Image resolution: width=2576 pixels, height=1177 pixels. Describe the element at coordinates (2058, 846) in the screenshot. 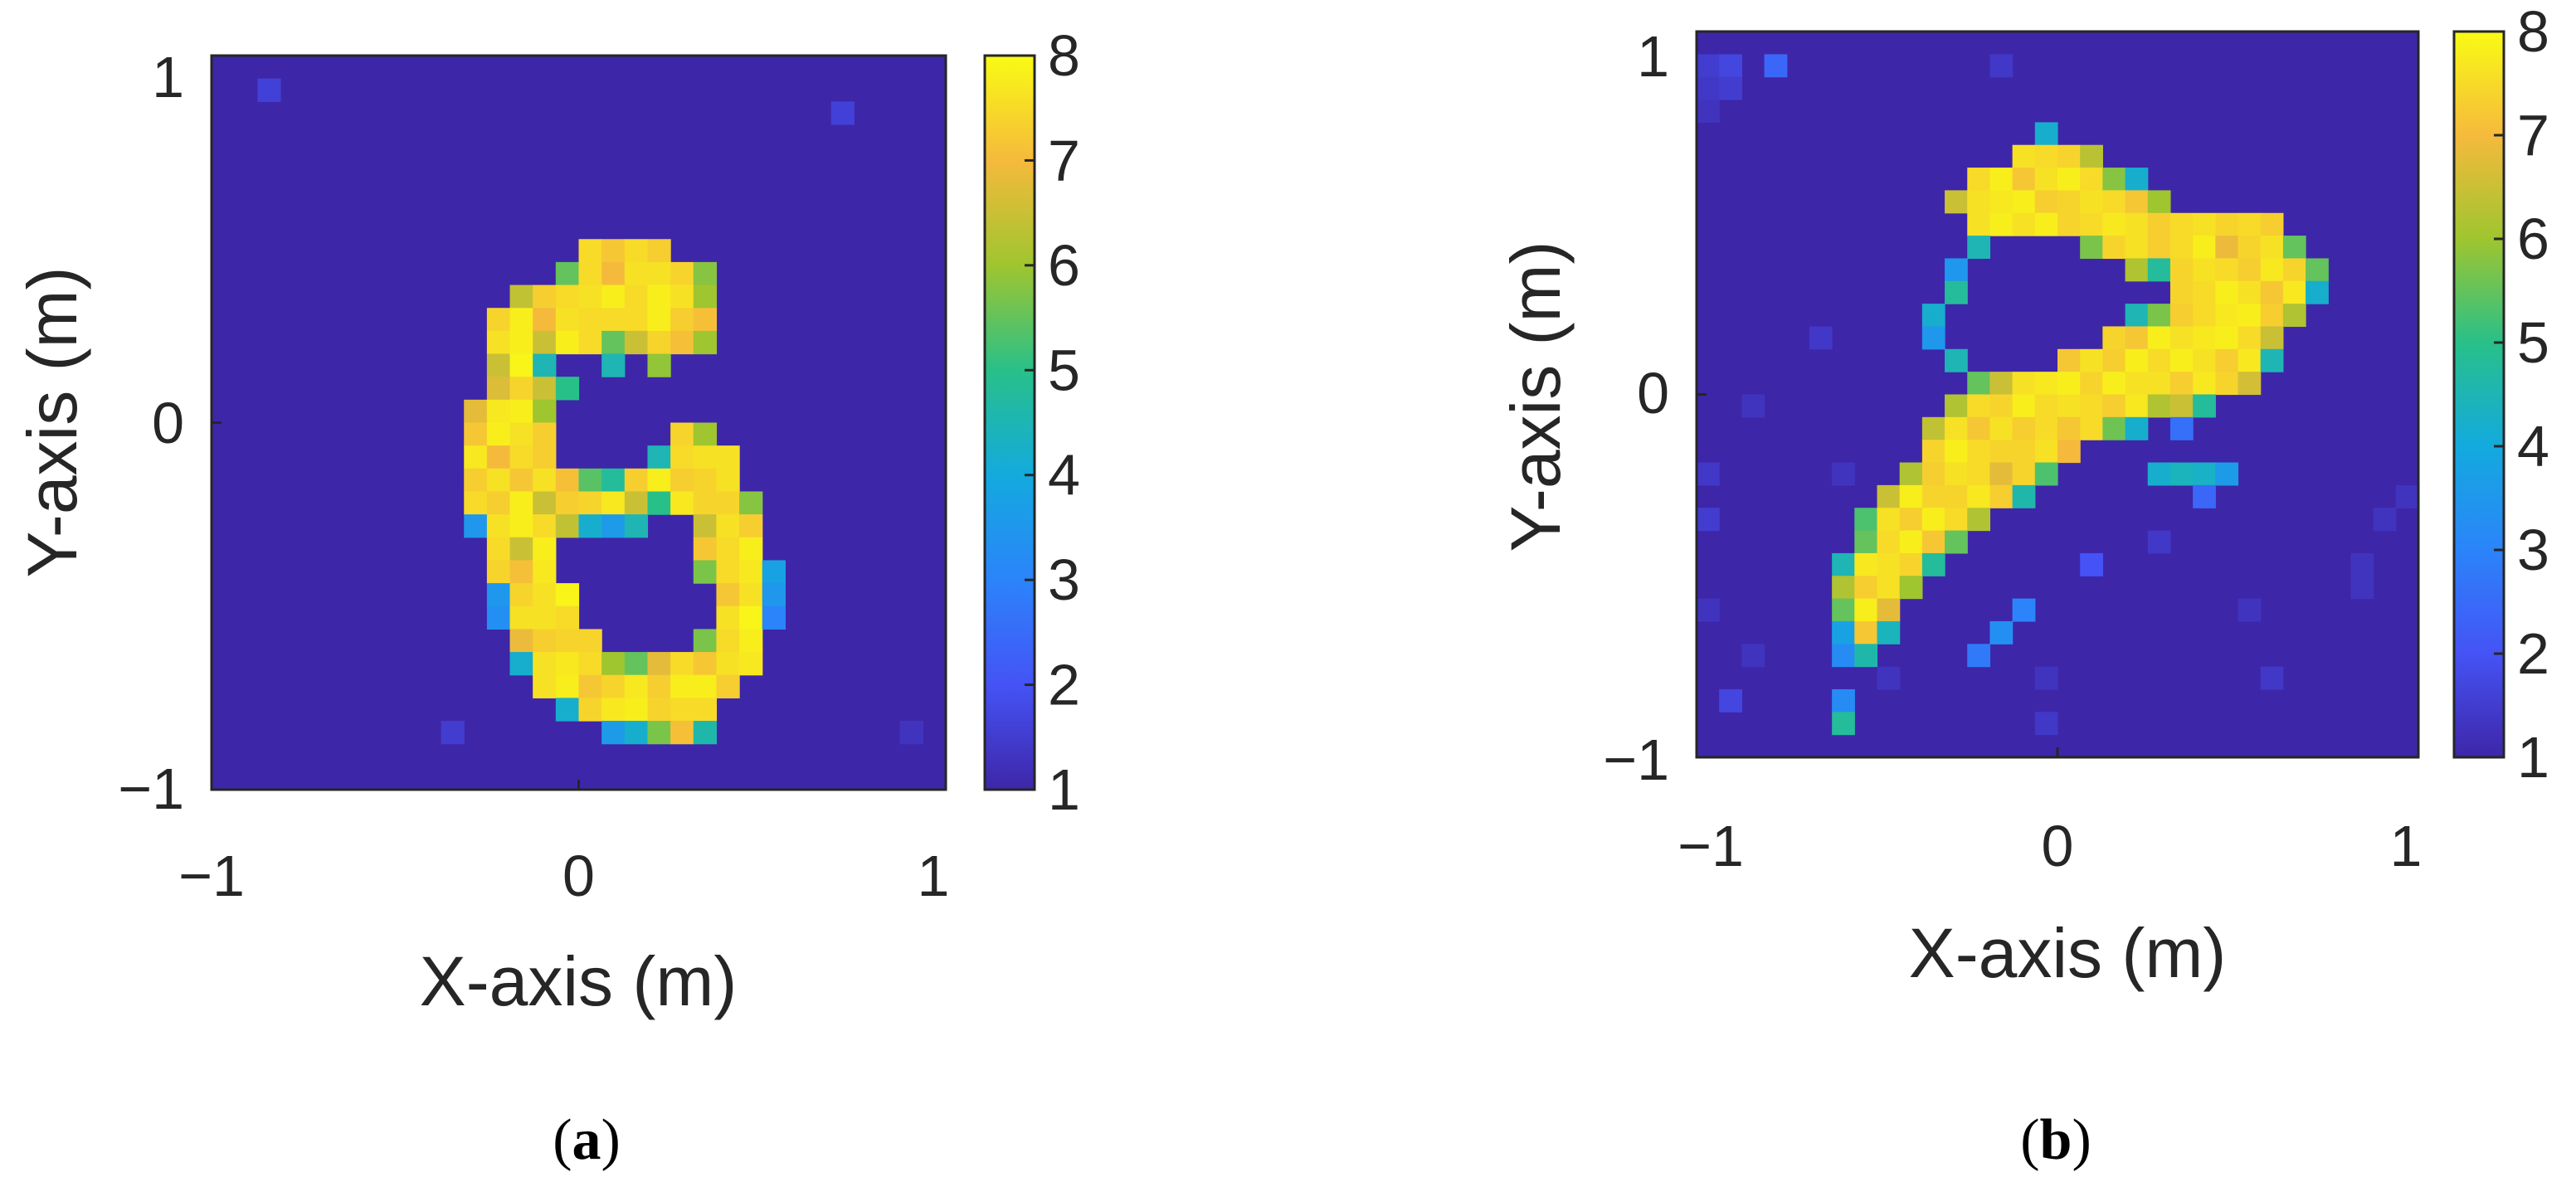

I see `x-tick-label-b-2: 0` at that location.